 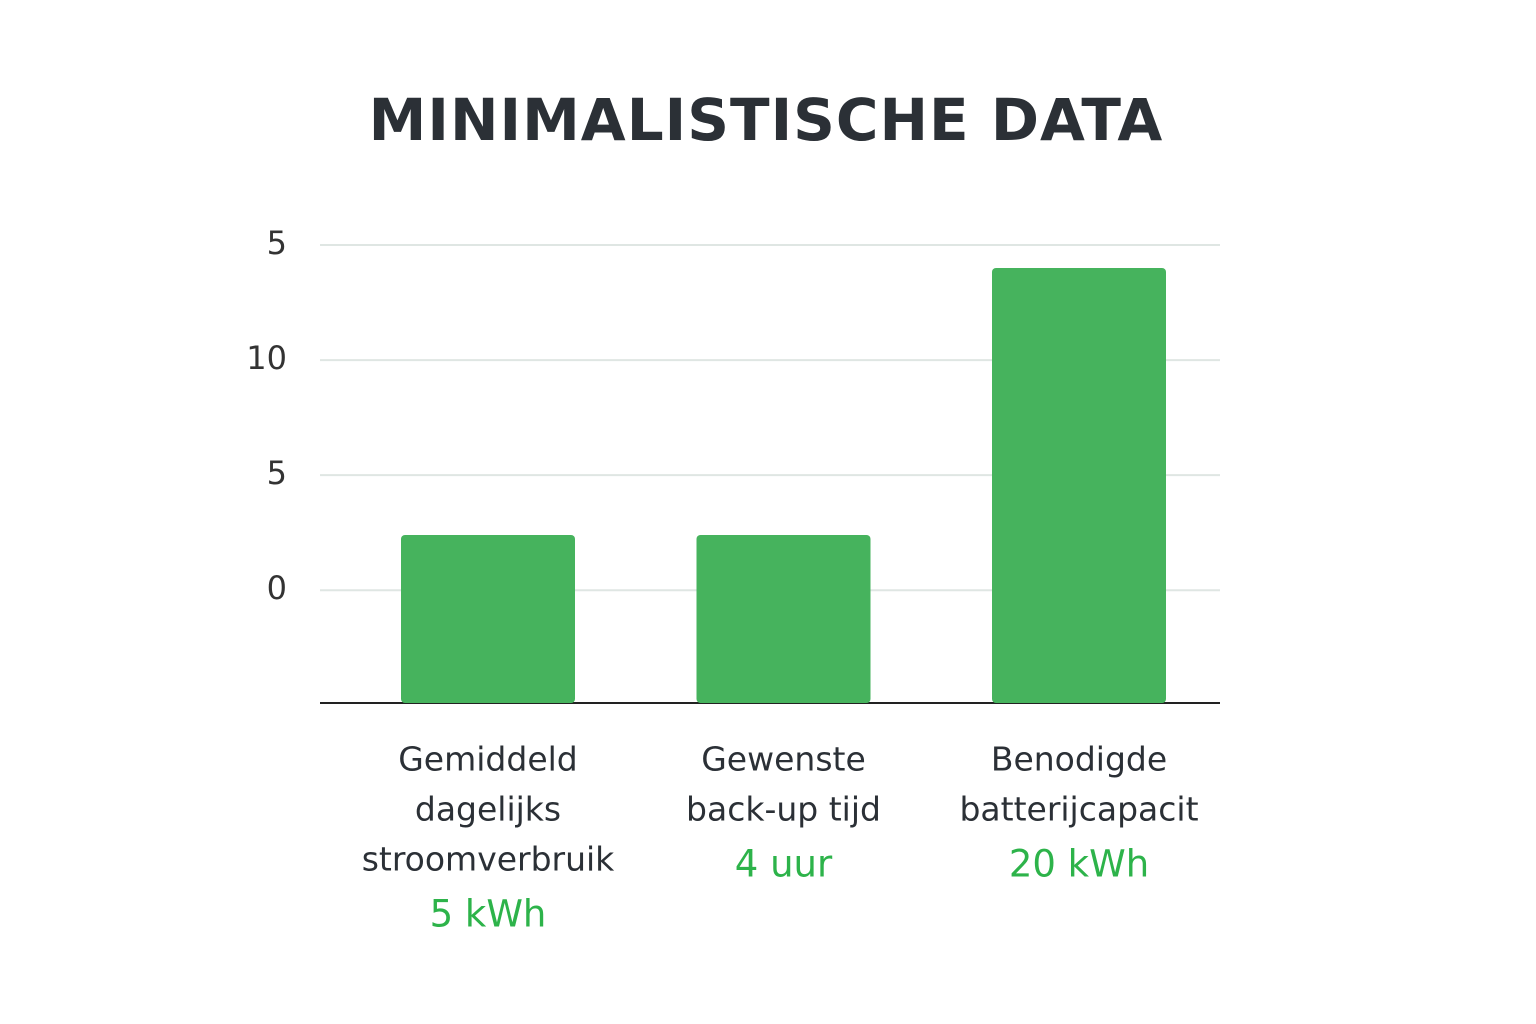 I want to click on annotation: 20 kWh, so click(x=1079, y=864).